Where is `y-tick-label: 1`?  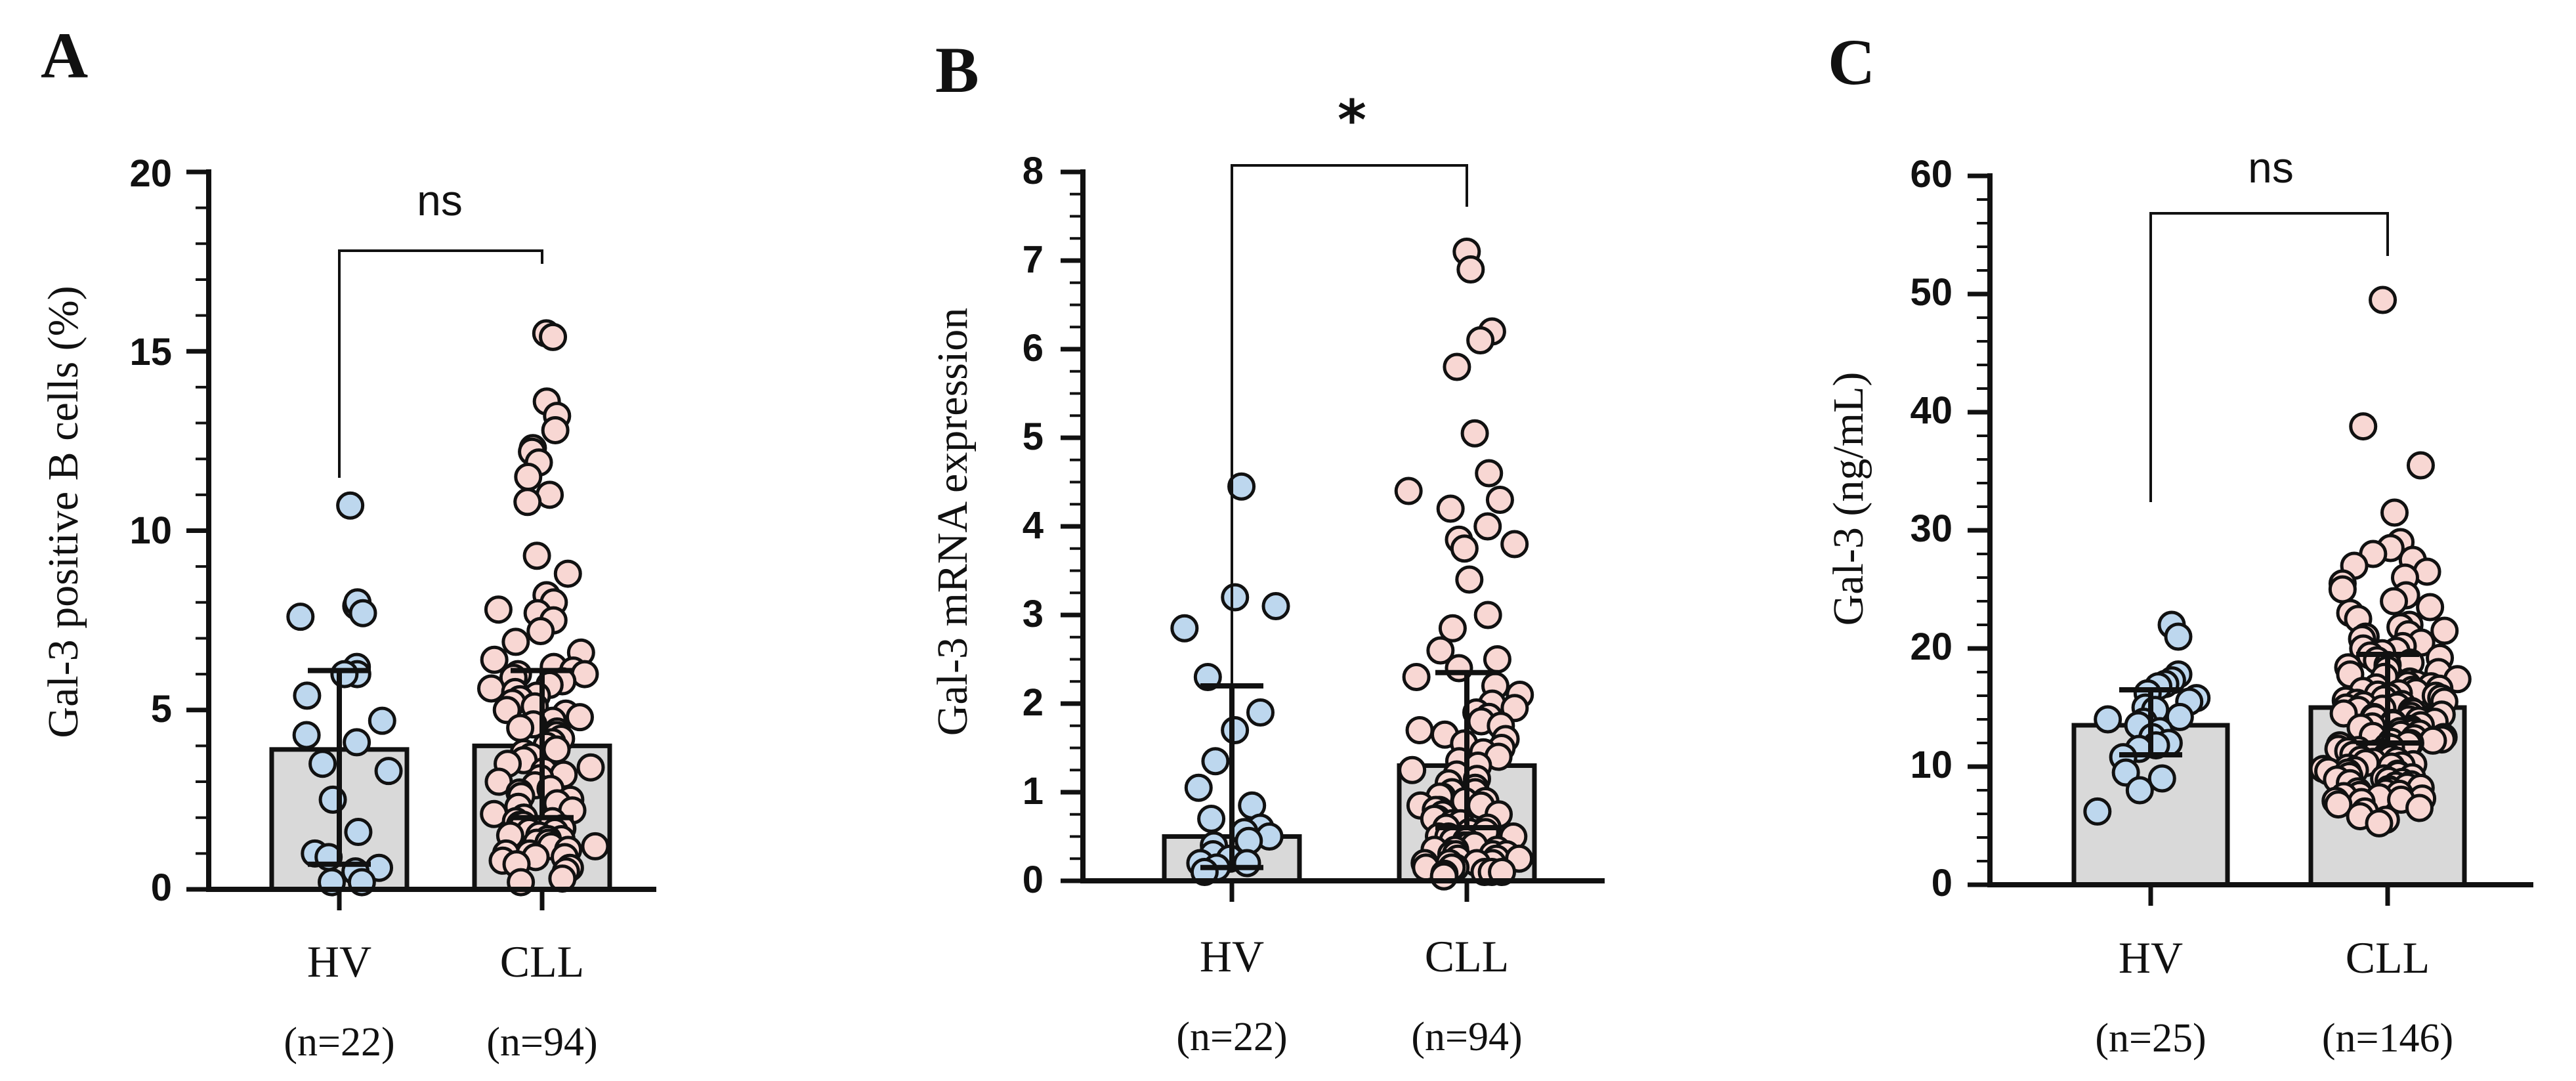
y-tick-label: 1 is located at coordinates (1033, 791).